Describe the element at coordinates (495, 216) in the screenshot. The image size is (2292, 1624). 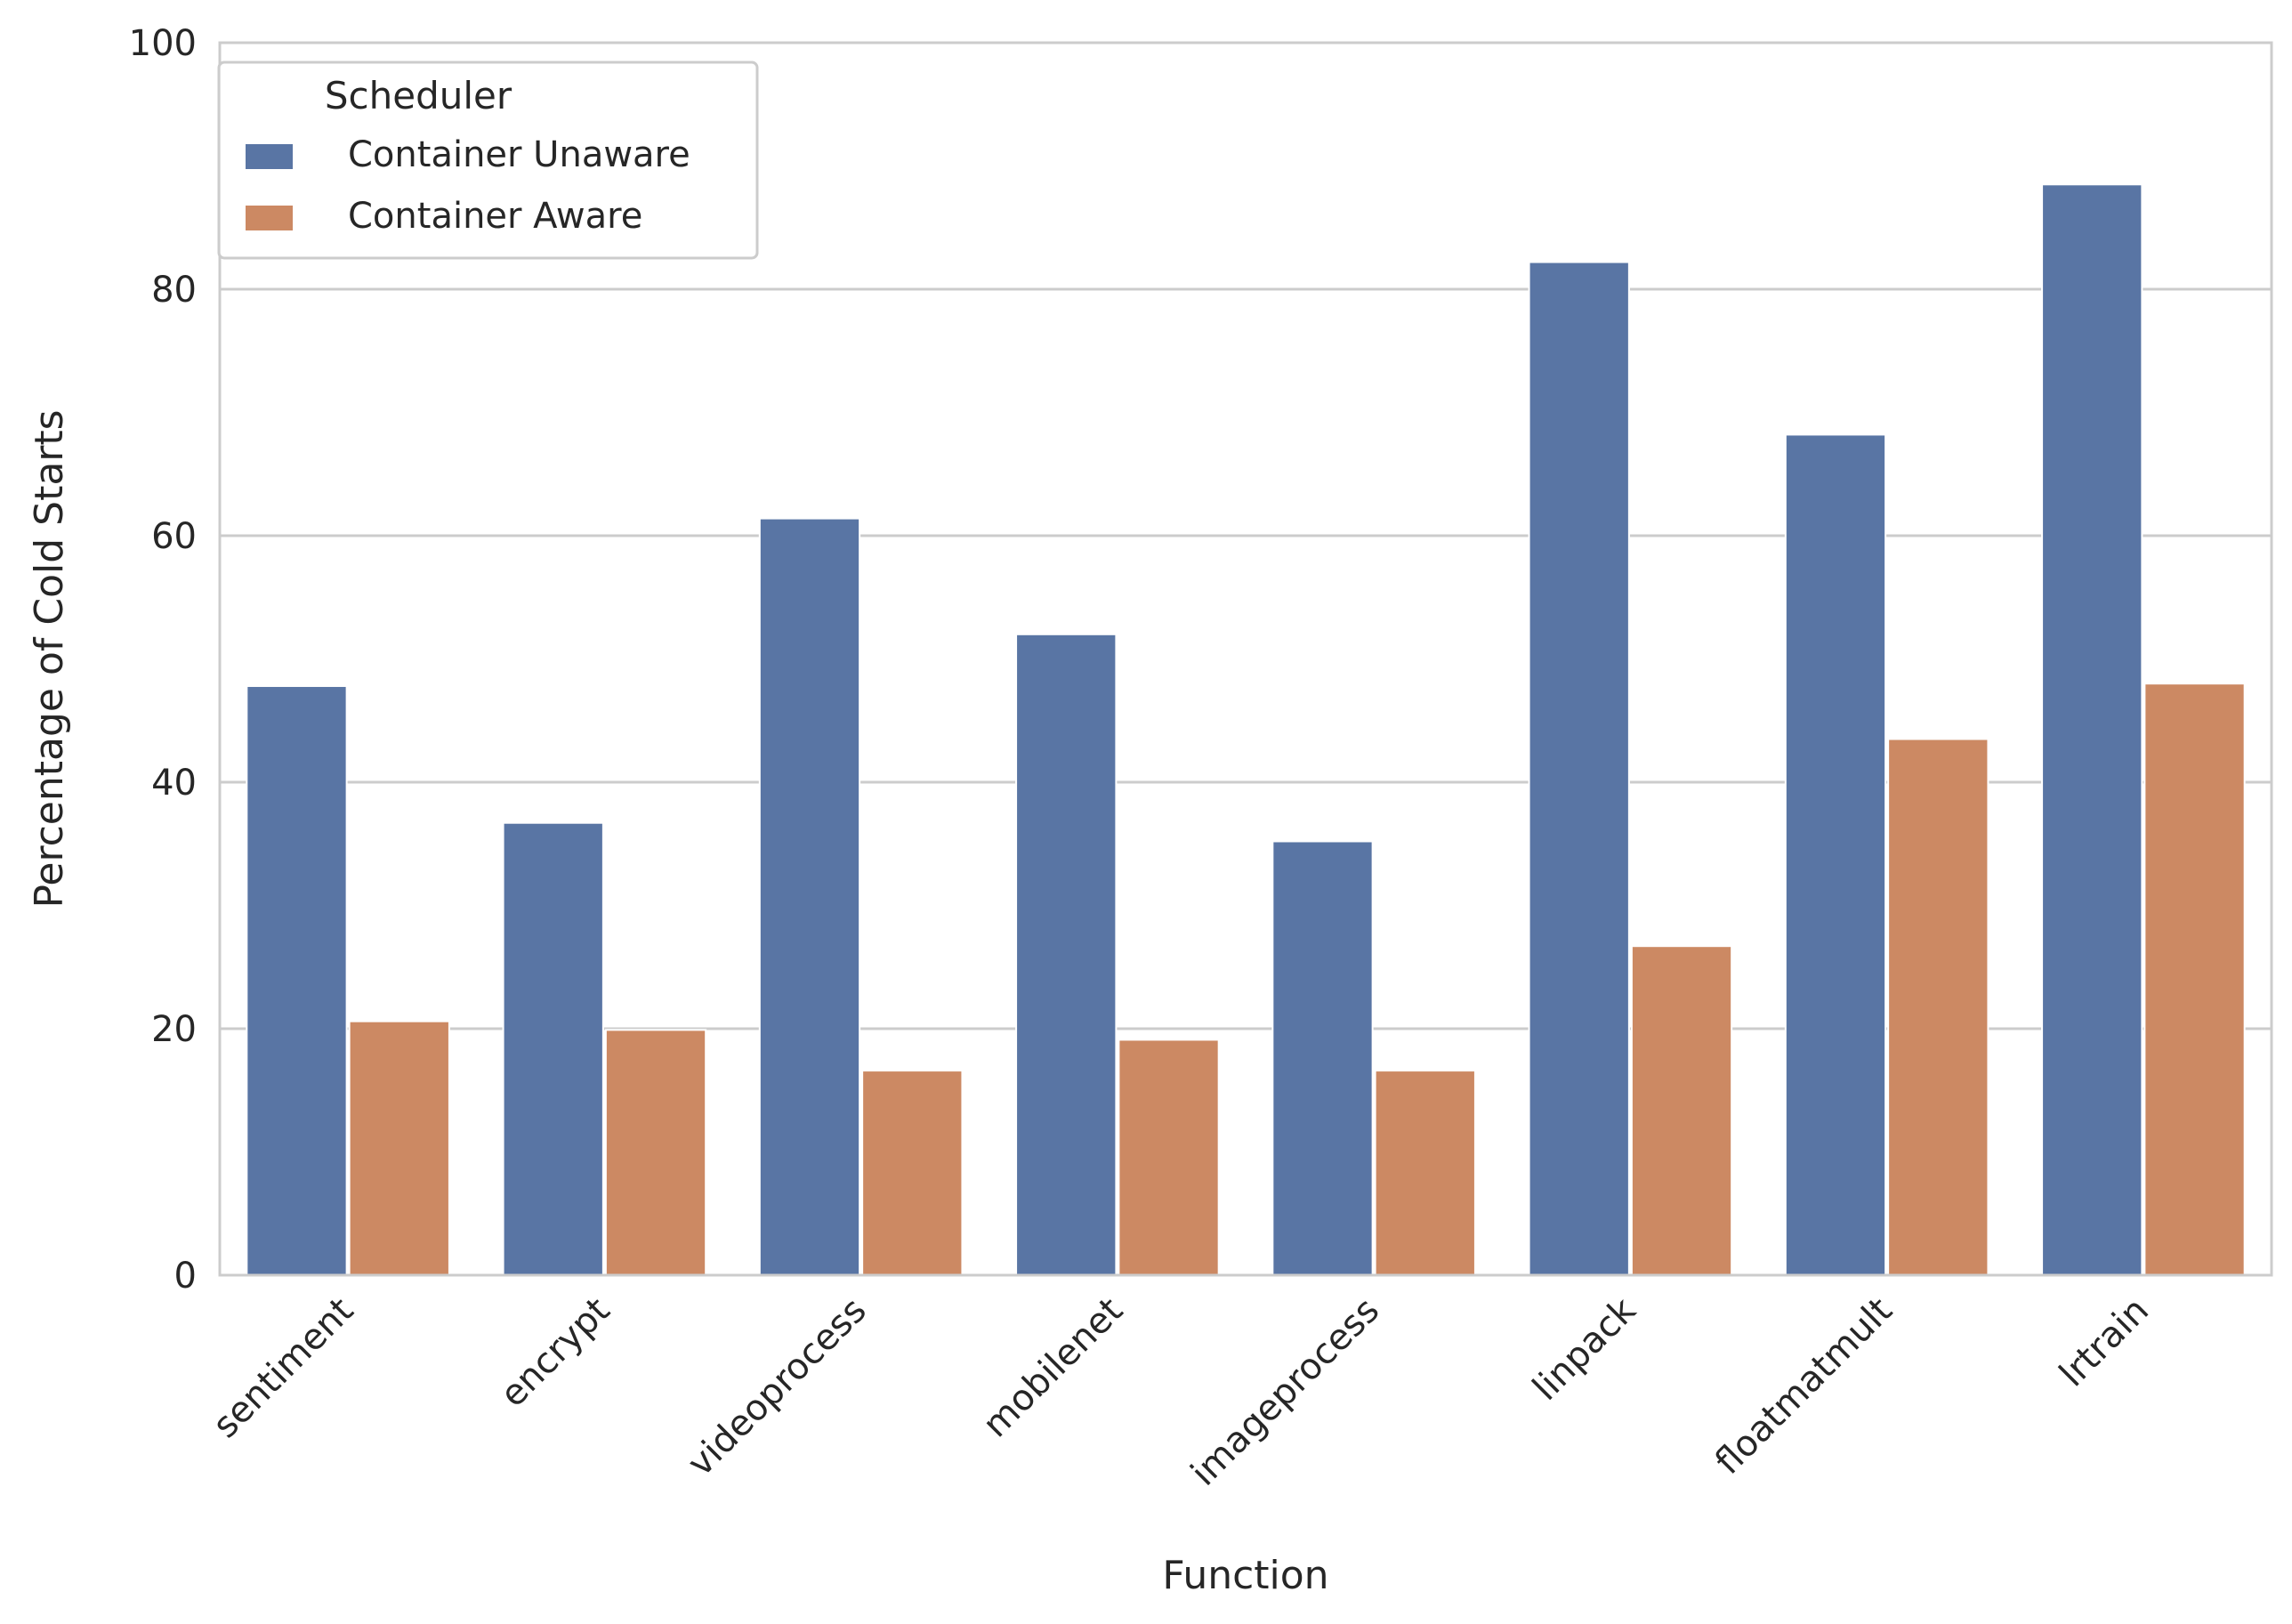
I see `legend-label: Container Aware` at that location.